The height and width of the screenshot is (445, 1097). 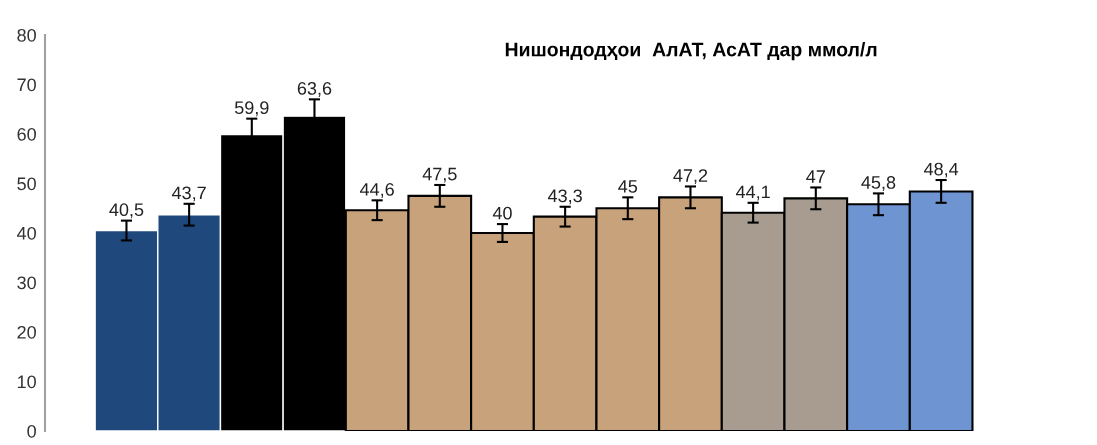 I want to click on y-tick-label: 10, so click(x=26, y=382).